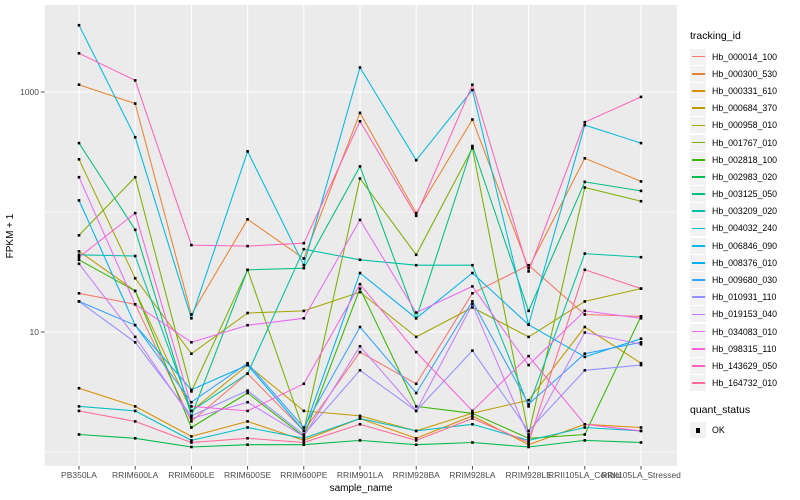 The image size is (800, 500). I want to click on legend-item-label: Hb_164732_010, so click(745, 383).